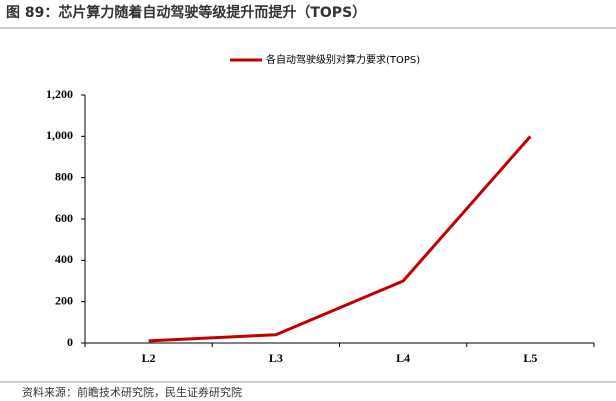 The height and width of the screenshot is (401, 616). Describe the element at coordinates (530, 358) in the screenshot. I see `x-tick-label: L5` at that location.